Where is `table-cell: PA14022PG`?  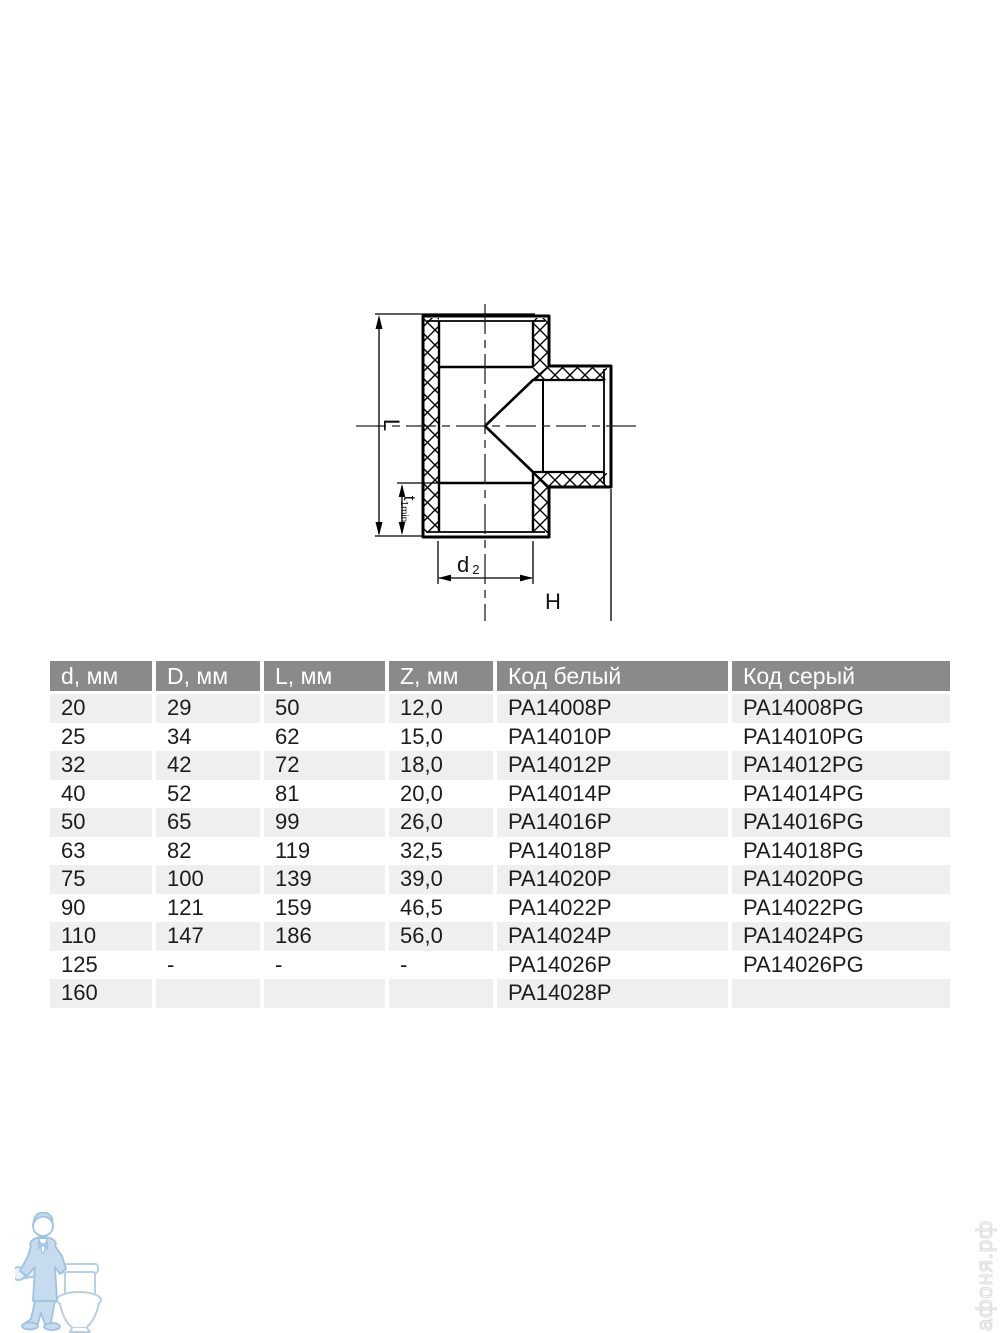 table-cell: PA14022PG is located at coordinates (839, 907).